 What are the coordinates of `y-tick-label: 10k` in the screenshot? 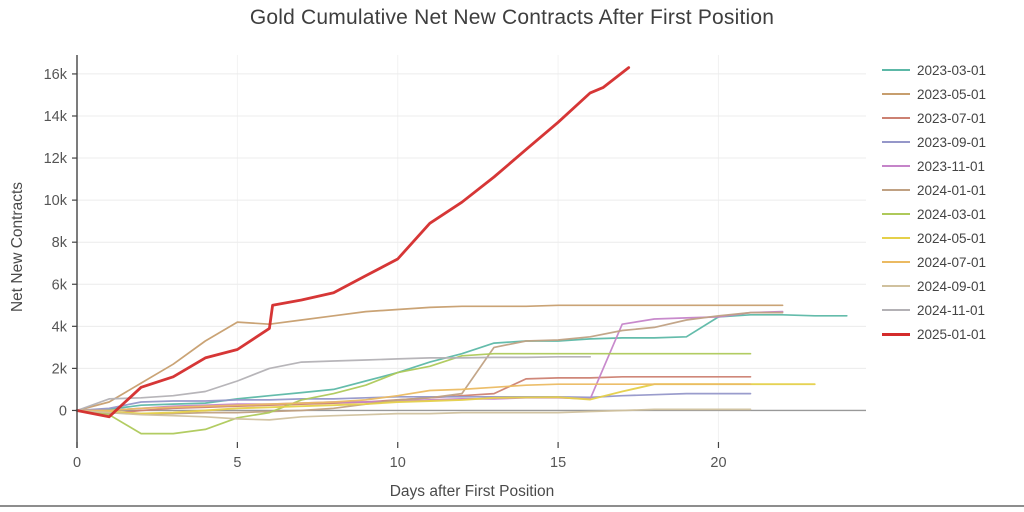 It's located at (56, 201).